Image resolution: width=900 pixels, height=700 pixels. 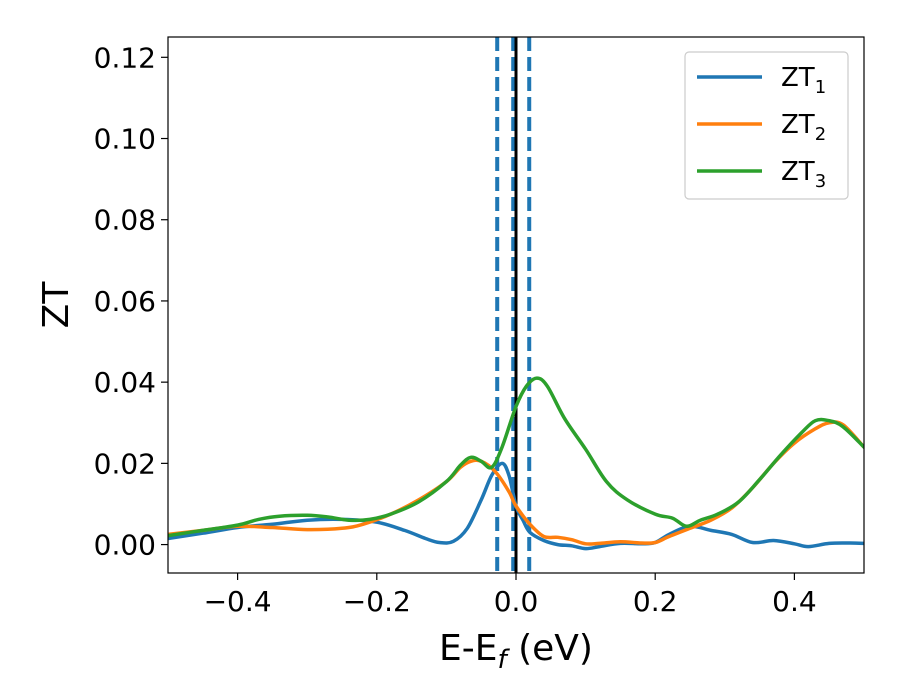 I want to click on x-axis-title: E-Ef (eV), so click(x=516, y=651).